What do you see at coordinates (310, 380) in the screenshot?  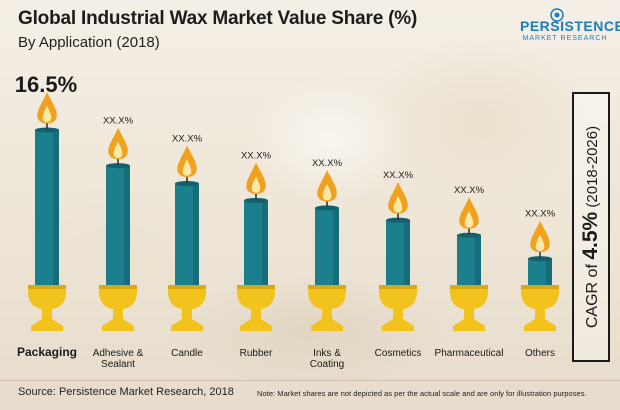 I see `footer-divider` at bounding box center [310, 380].